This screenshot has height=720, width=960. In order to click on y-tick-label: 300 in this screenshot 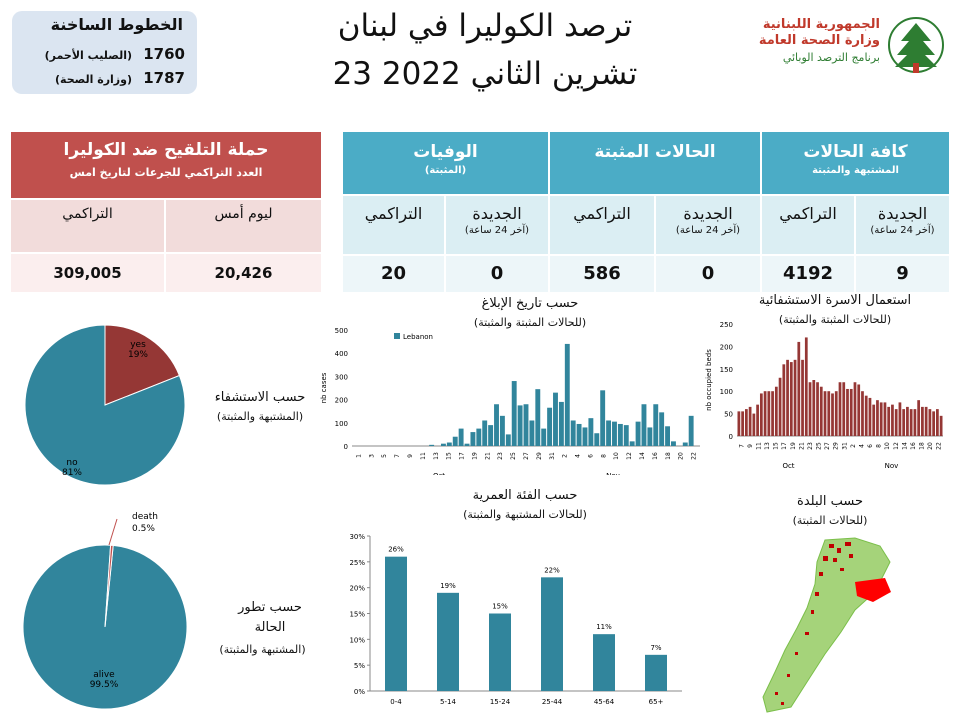, I will do `click(341, 377)`.